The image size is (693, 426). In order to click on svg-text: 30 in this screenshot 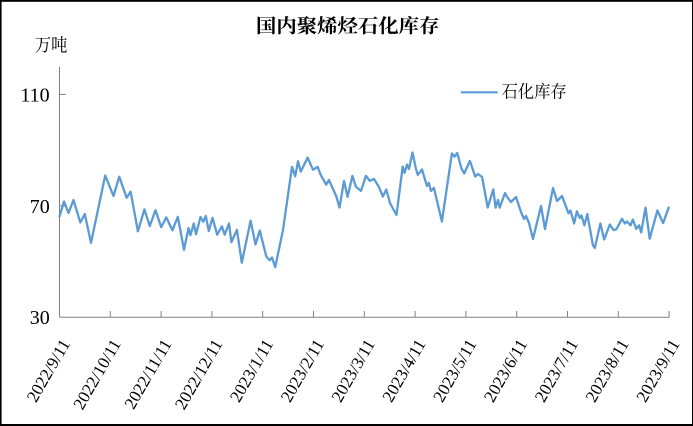, I will do `click(40, 318)`.